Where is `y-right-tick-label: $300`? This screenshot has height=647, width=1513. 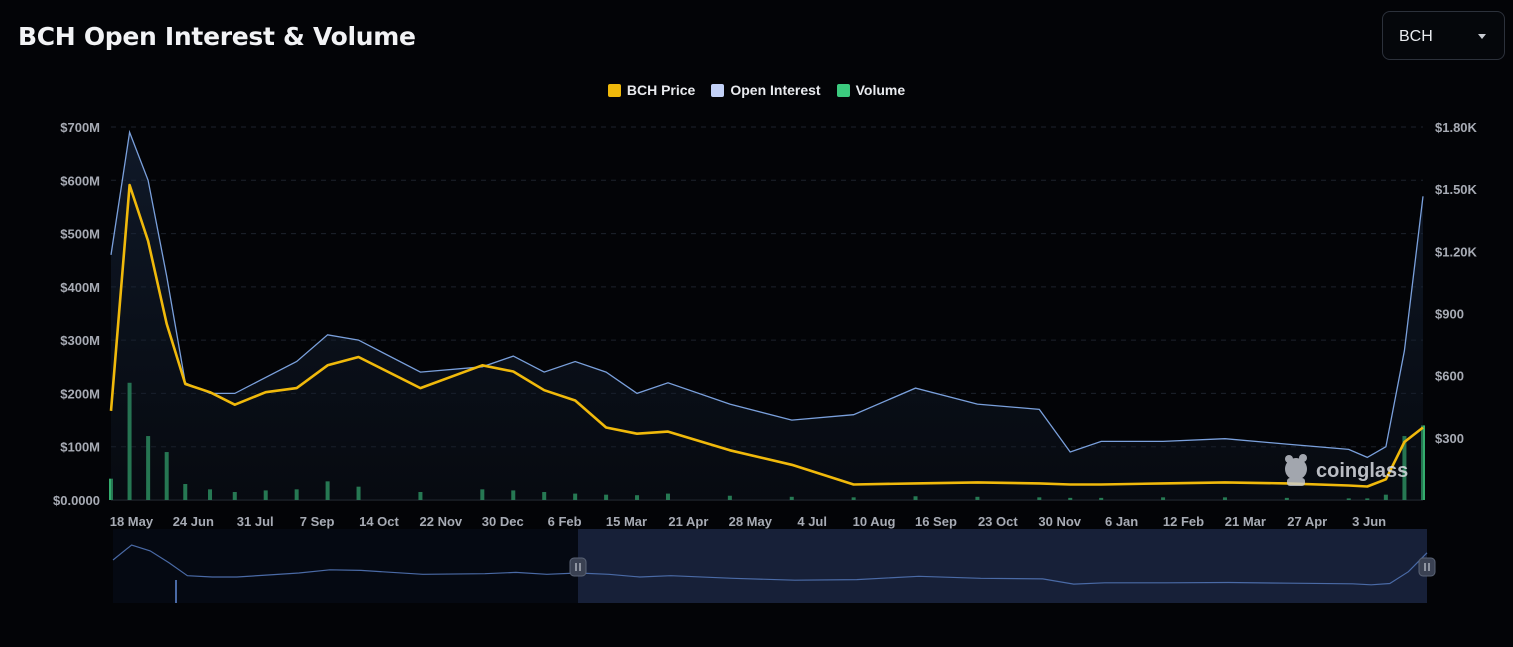
y-right-tick-label: $300 is located at coordinates (1449, 438).